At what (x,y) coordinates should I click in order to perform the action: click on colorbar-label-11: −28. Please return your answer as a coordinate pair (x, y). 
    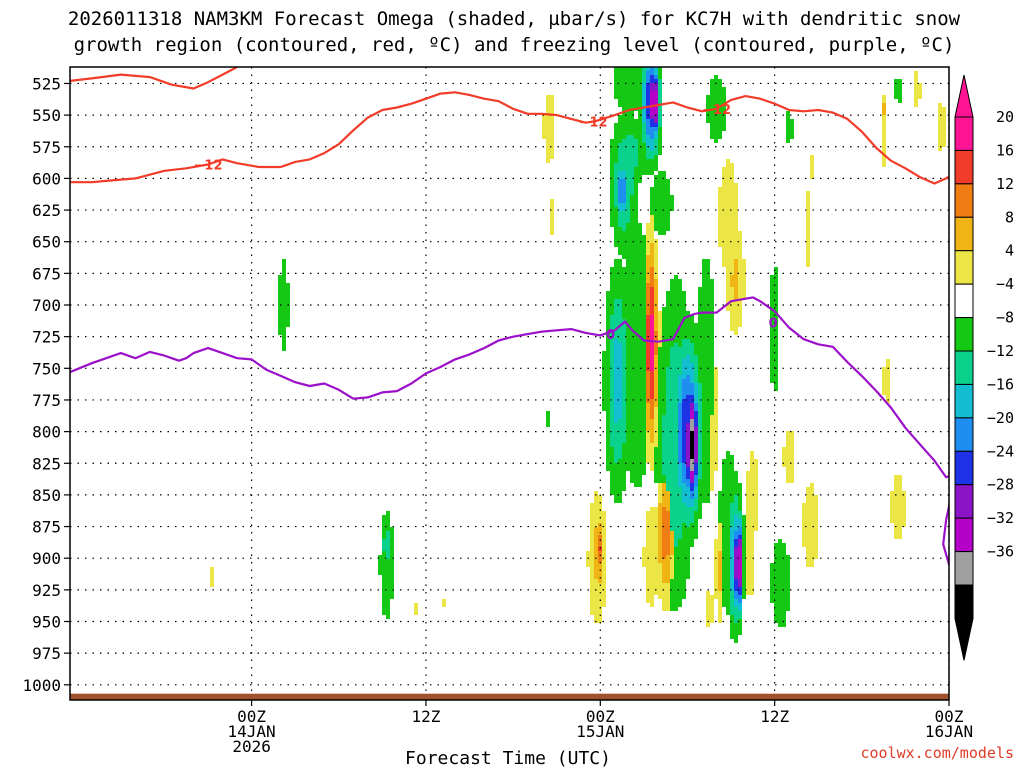
    Looking at the image, I should click on (1000, 485).